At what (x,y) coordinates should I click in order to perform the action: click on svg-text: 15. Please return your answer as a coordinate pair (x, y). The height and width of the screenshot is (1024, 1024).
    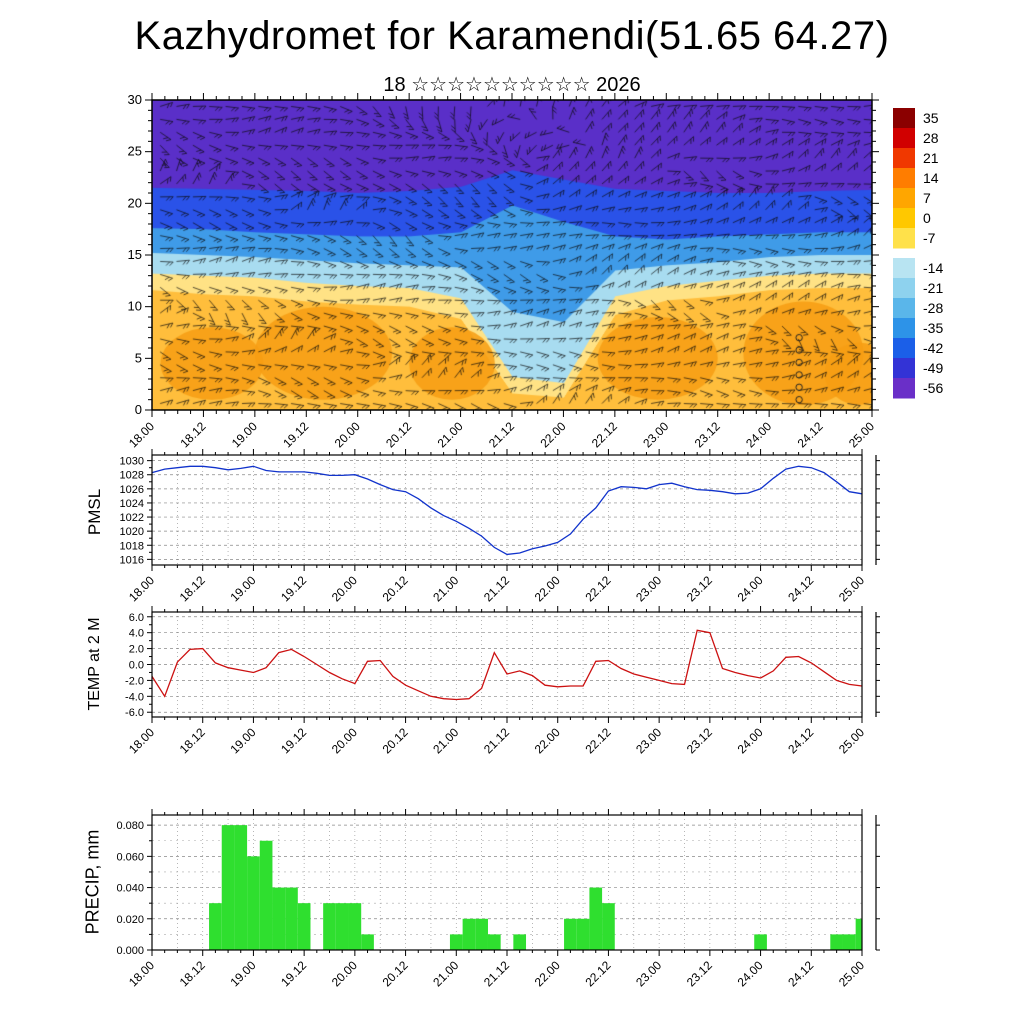
    Looking at the image, I should click on (135, 254).